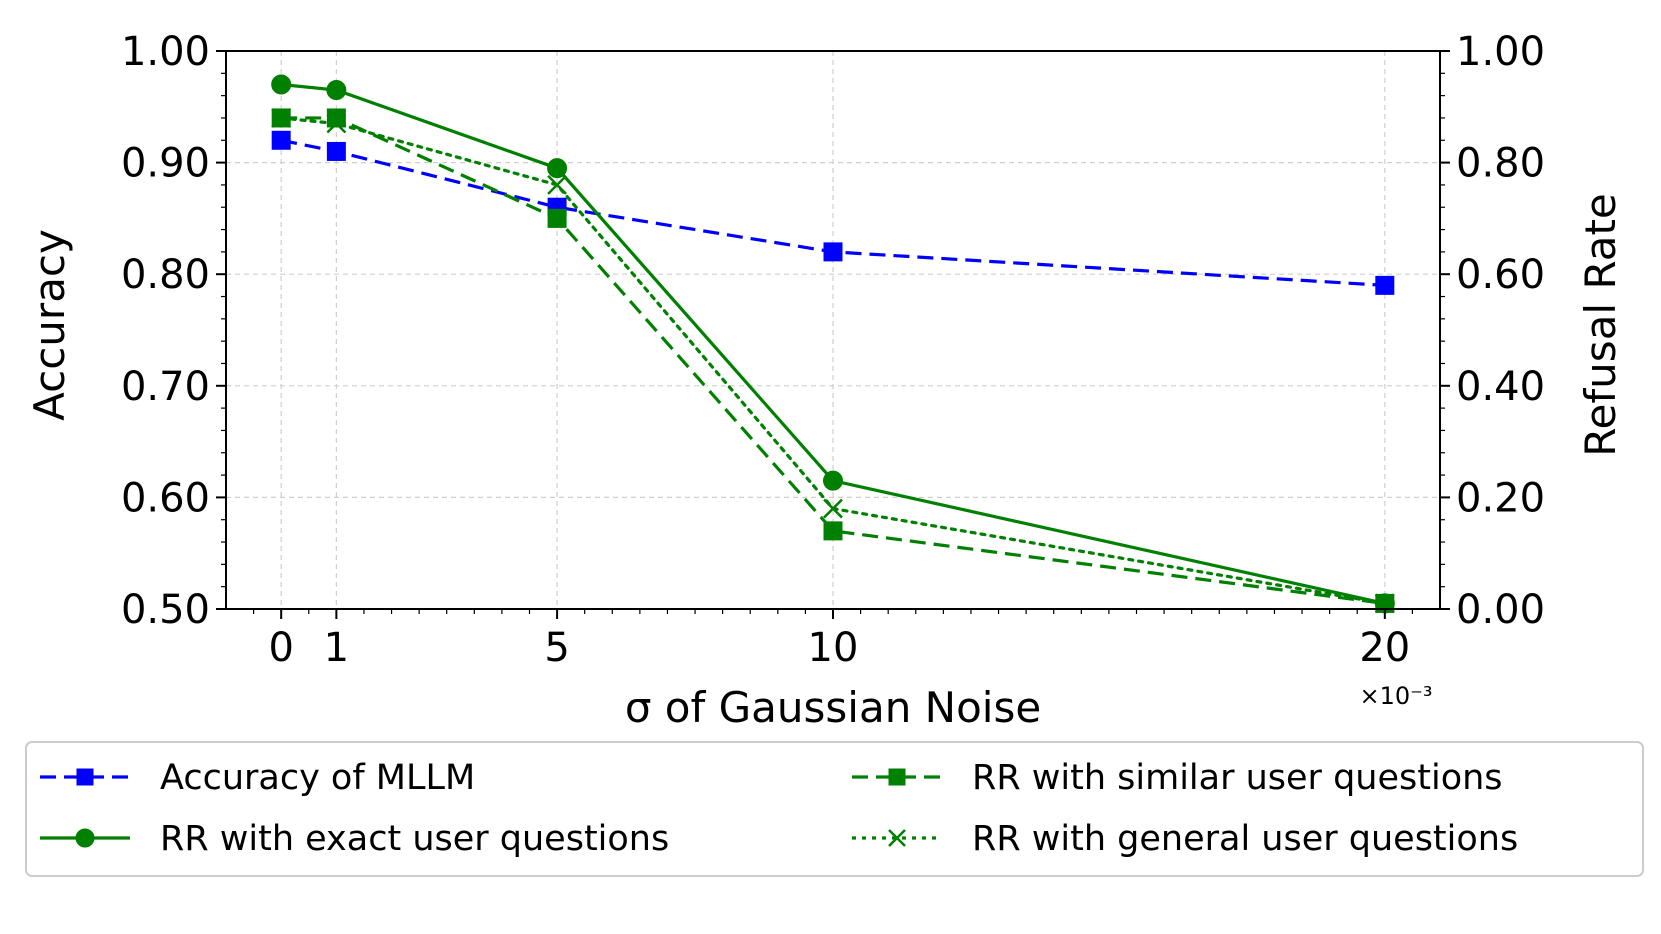 This screenshot has width=1661, height=934. I want to click on legend-item-rr-similar: RR with similar user questions, so click(1177, 778).